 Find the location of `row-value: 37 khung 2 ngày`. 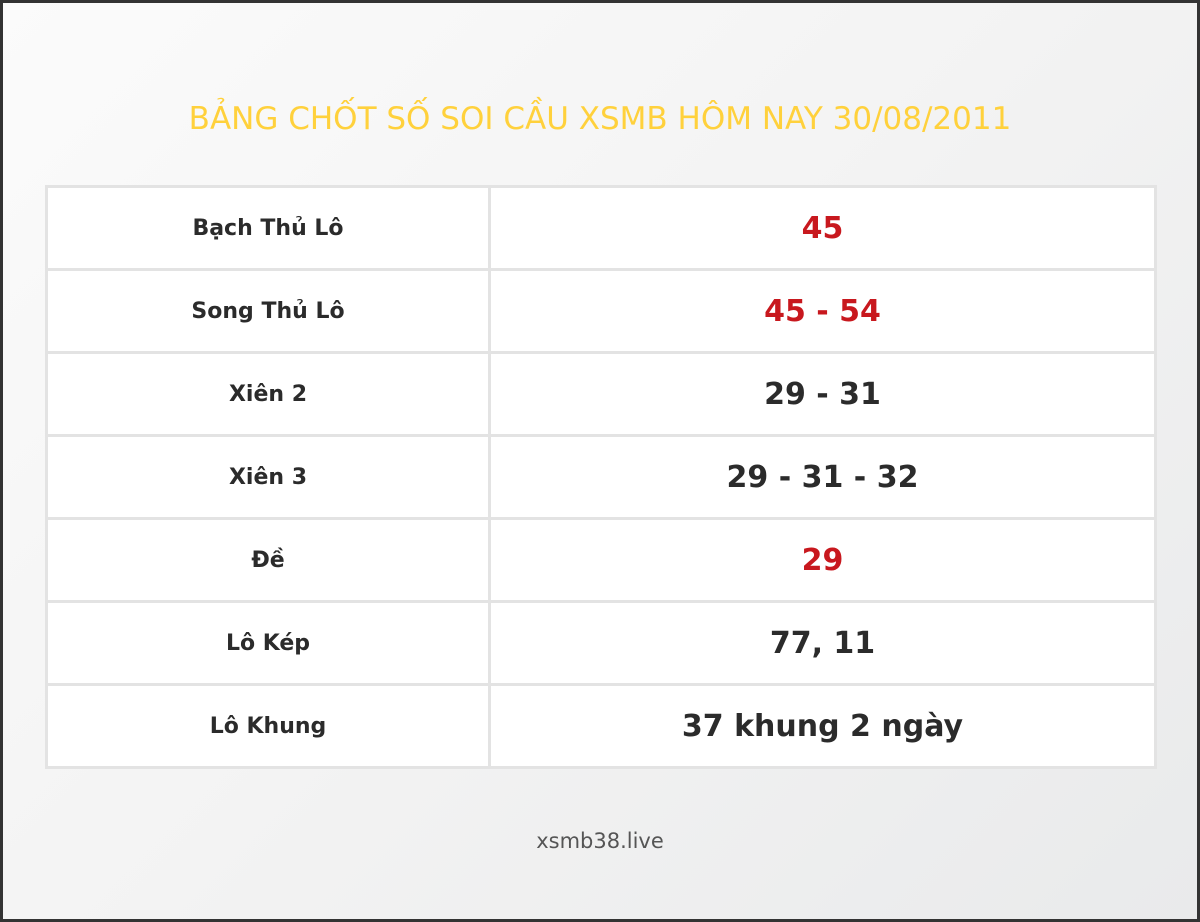

row-value: 37 khung 2 ngày is located at coordinates (822, 726).